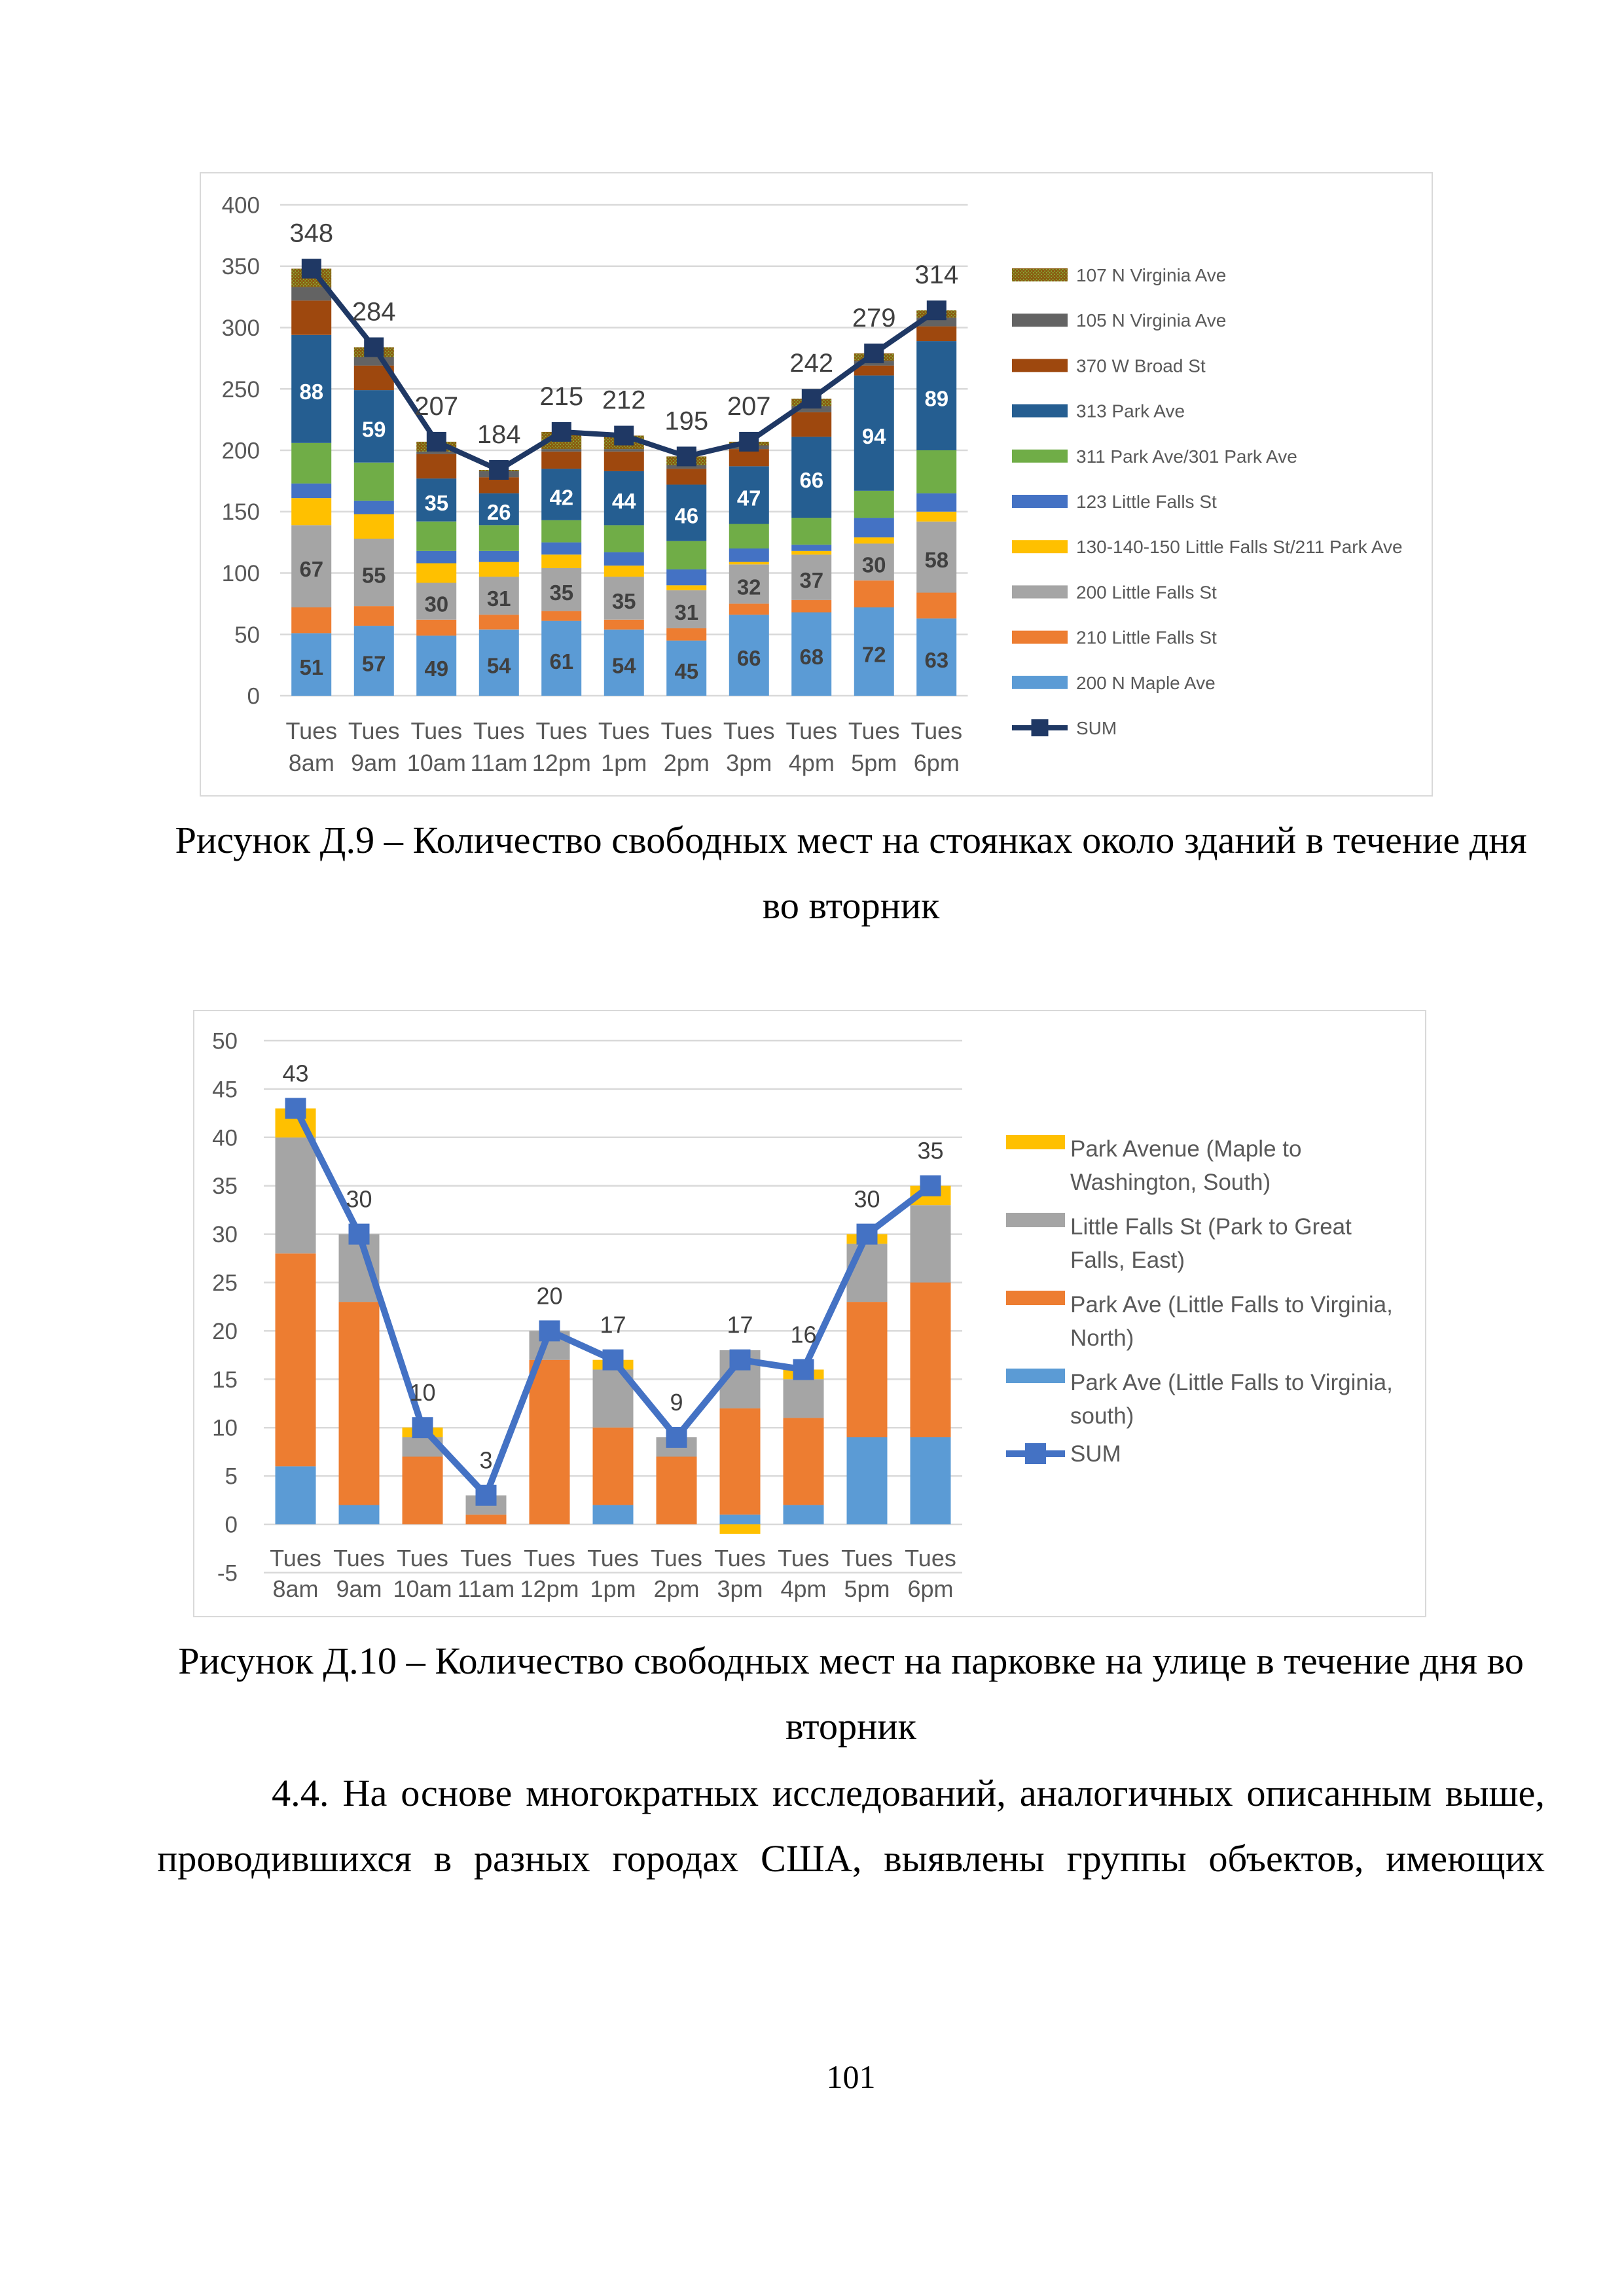  What do you see at coordinates (936, 560) in the screenshot?
I see `svg-text: 58` at bounding box center [936, 560].